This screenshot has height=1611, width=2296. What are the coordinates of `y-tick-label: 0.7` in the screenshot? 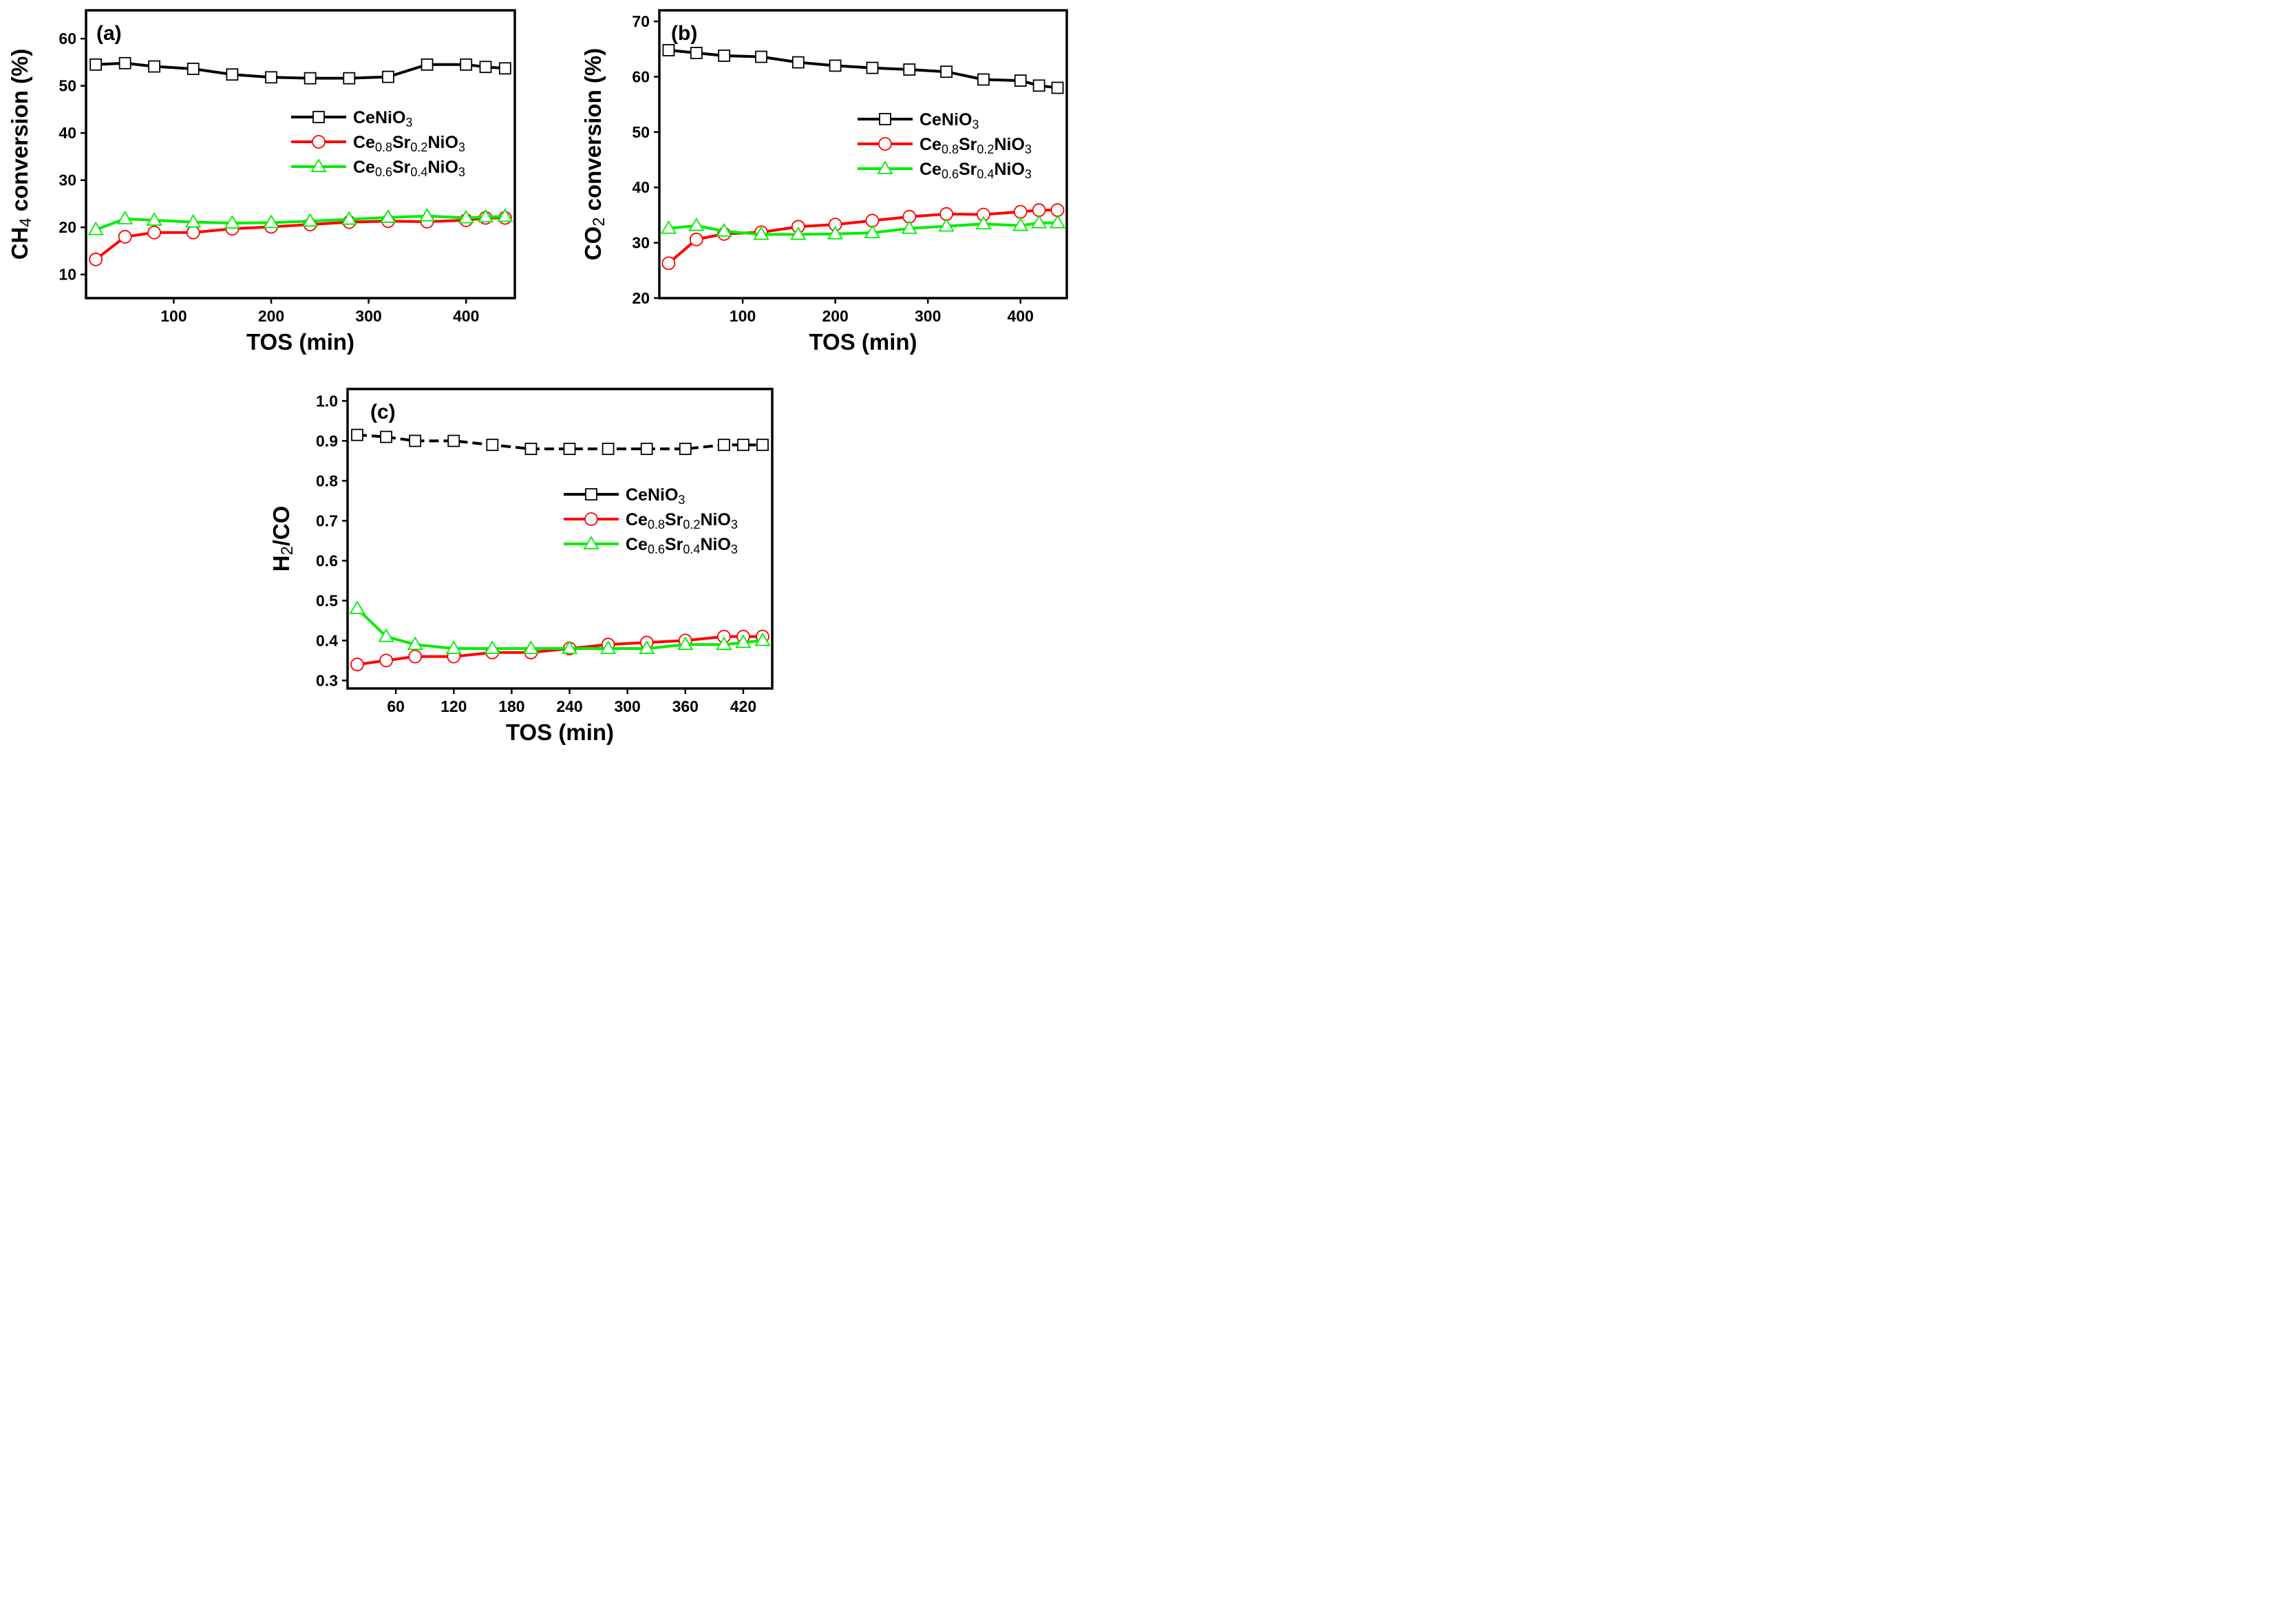 It's located at (327, 520).